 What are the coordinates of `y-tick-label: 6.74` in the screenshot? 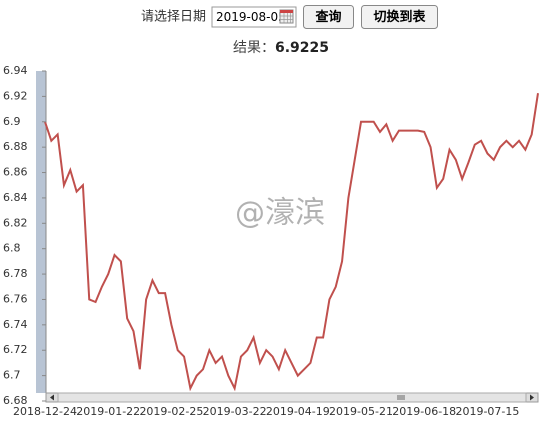 It's located at (15, 324).